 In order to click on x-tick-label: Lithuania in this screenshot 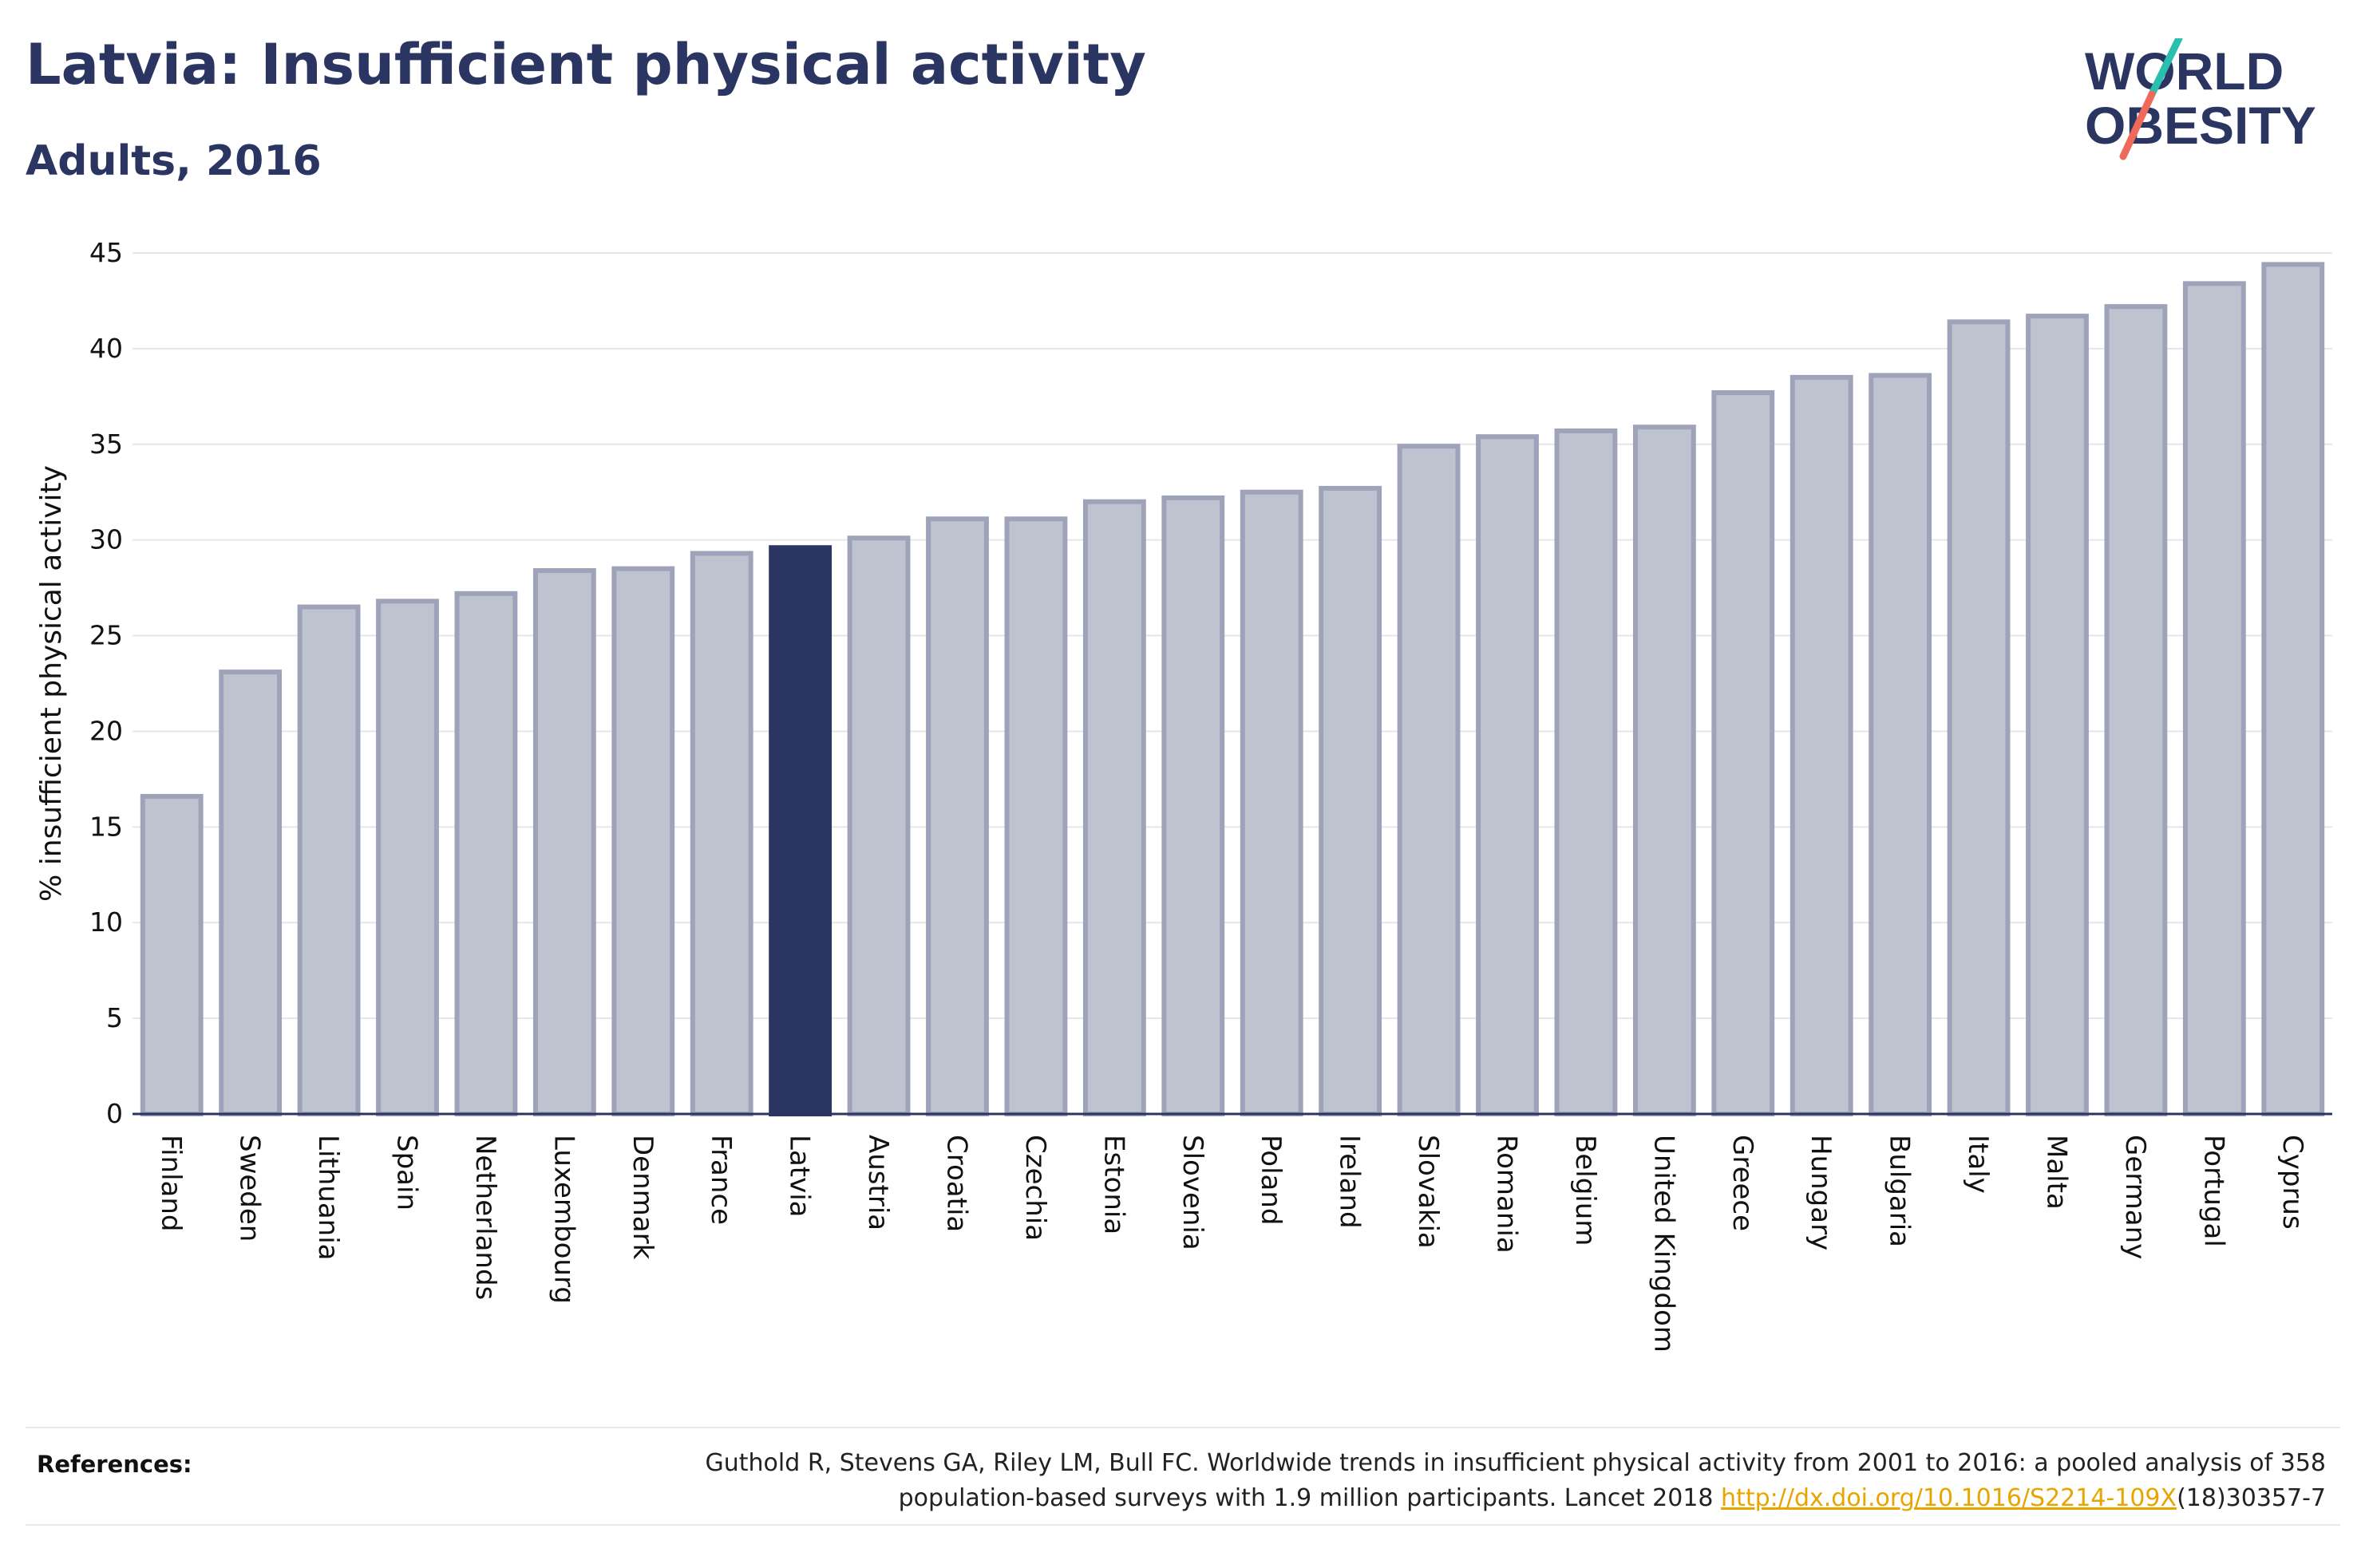, I will do `click(328, 1197)`.